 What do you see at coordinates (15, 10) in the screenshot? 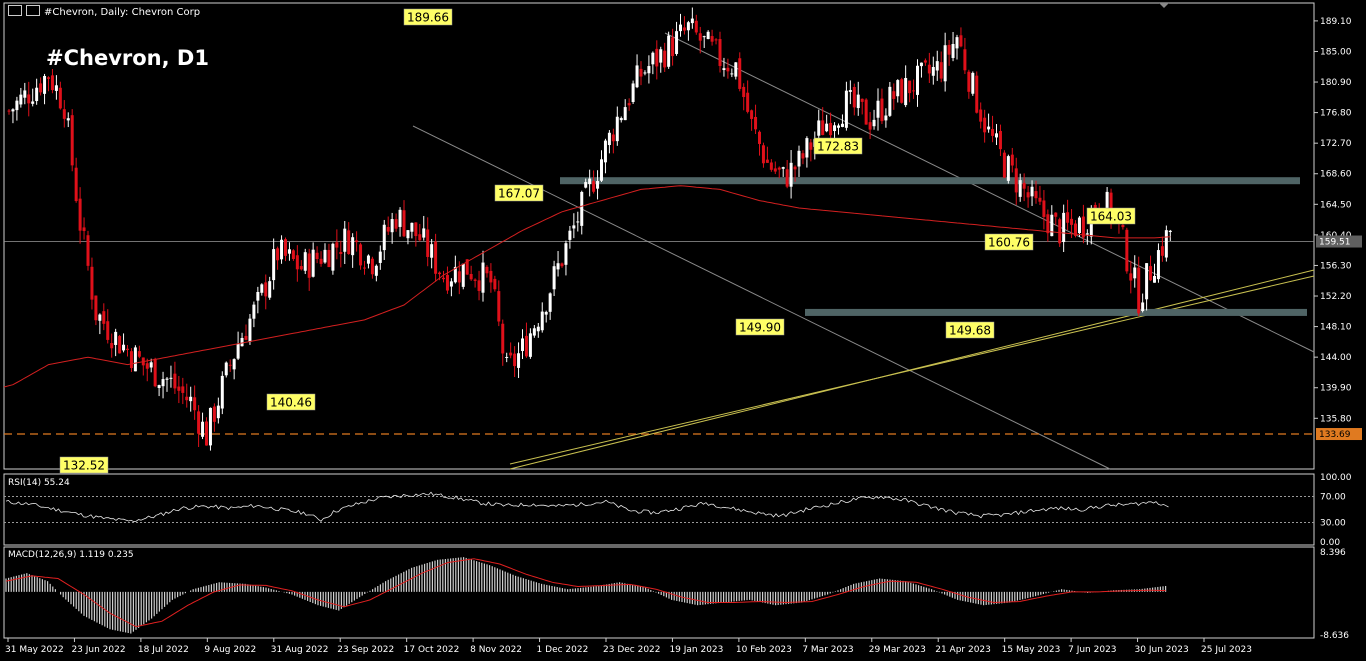
I see `chart-type-icon` at bounding box center [15, 10].